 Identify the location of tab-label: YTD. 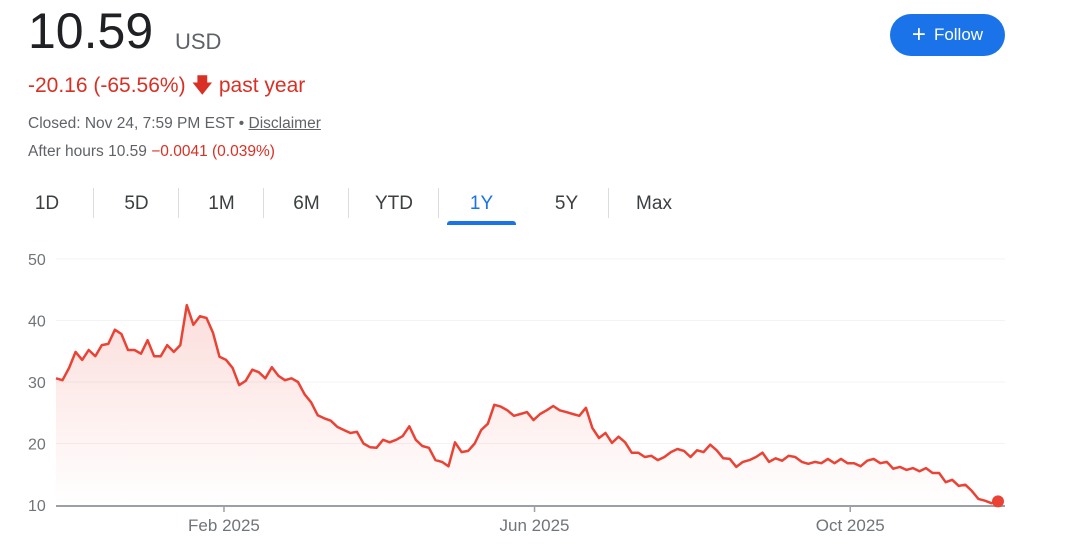
(394, 203).